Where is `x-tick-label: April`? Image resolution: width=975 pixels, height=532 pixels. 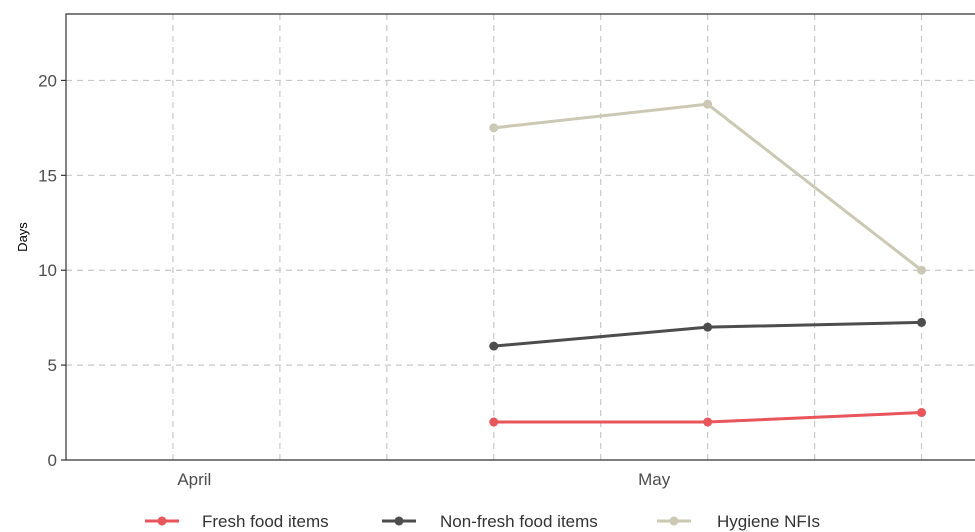 x-tick-label: April is located at coordinates (194, 479).